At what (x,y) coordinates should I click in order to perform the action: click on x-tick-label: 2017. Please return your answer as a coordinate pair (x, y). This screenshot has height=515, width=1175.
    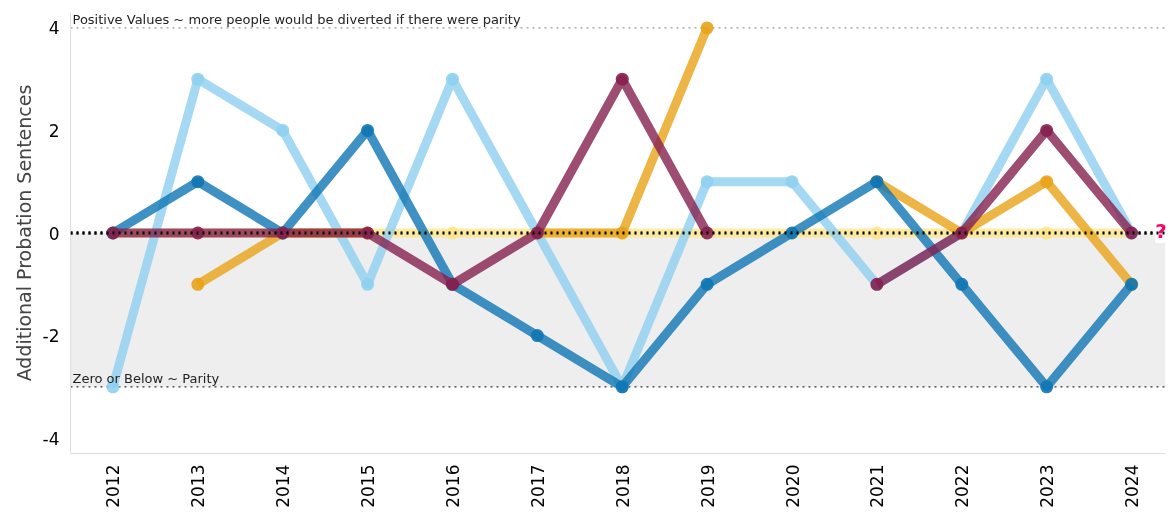
    Looking at the image, I should click on (537, 486).